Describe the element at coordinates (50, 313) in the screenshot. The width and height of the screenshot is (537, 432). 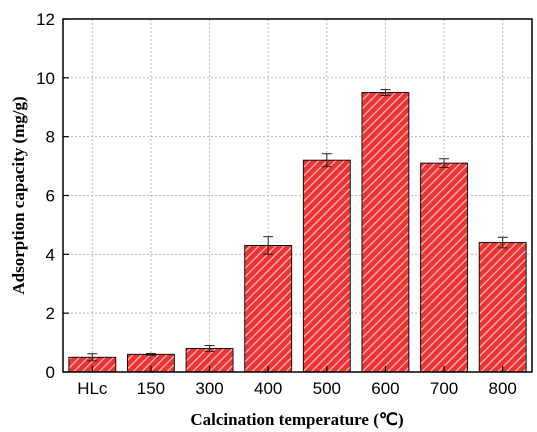
I see `y-tick-label: 2` at that location.